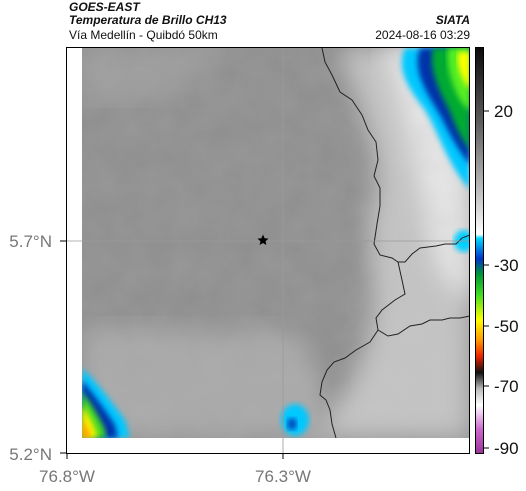 Image resolution: width=526 pixels, height=491 pixels. Describe the element at coordinates (106, 403) in the screenshot. I see `cold-cloud-southwest` at that location.